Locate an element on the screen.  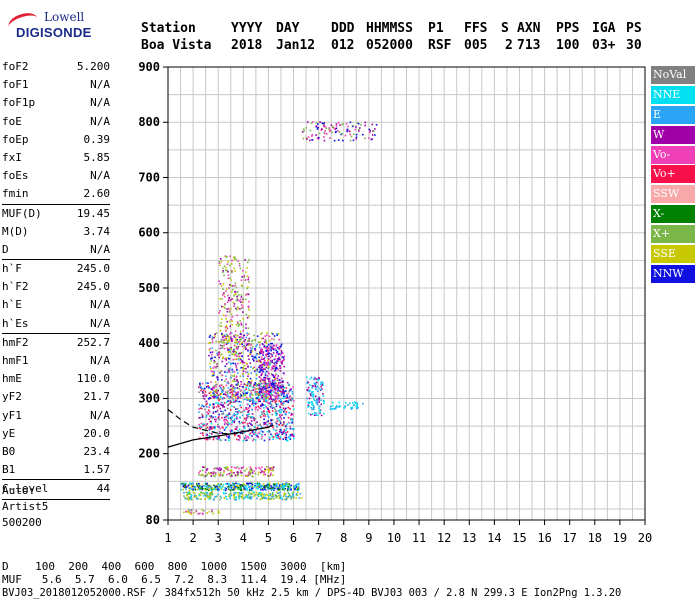
param-row: fmin 2.60 is located at coordinates (56, 194).